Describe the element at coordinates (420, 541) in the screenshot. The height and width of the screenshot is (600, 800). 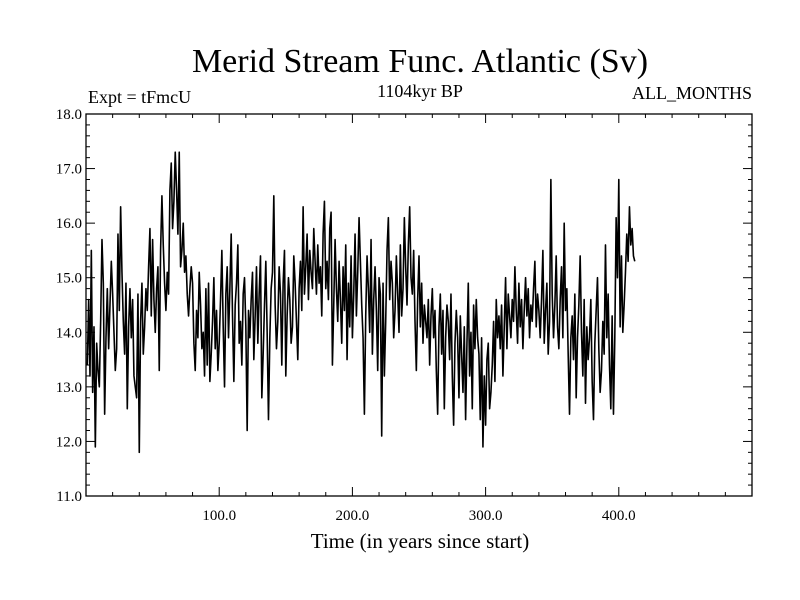
I see `x-axis-label: Time (in years since start)` at that location.